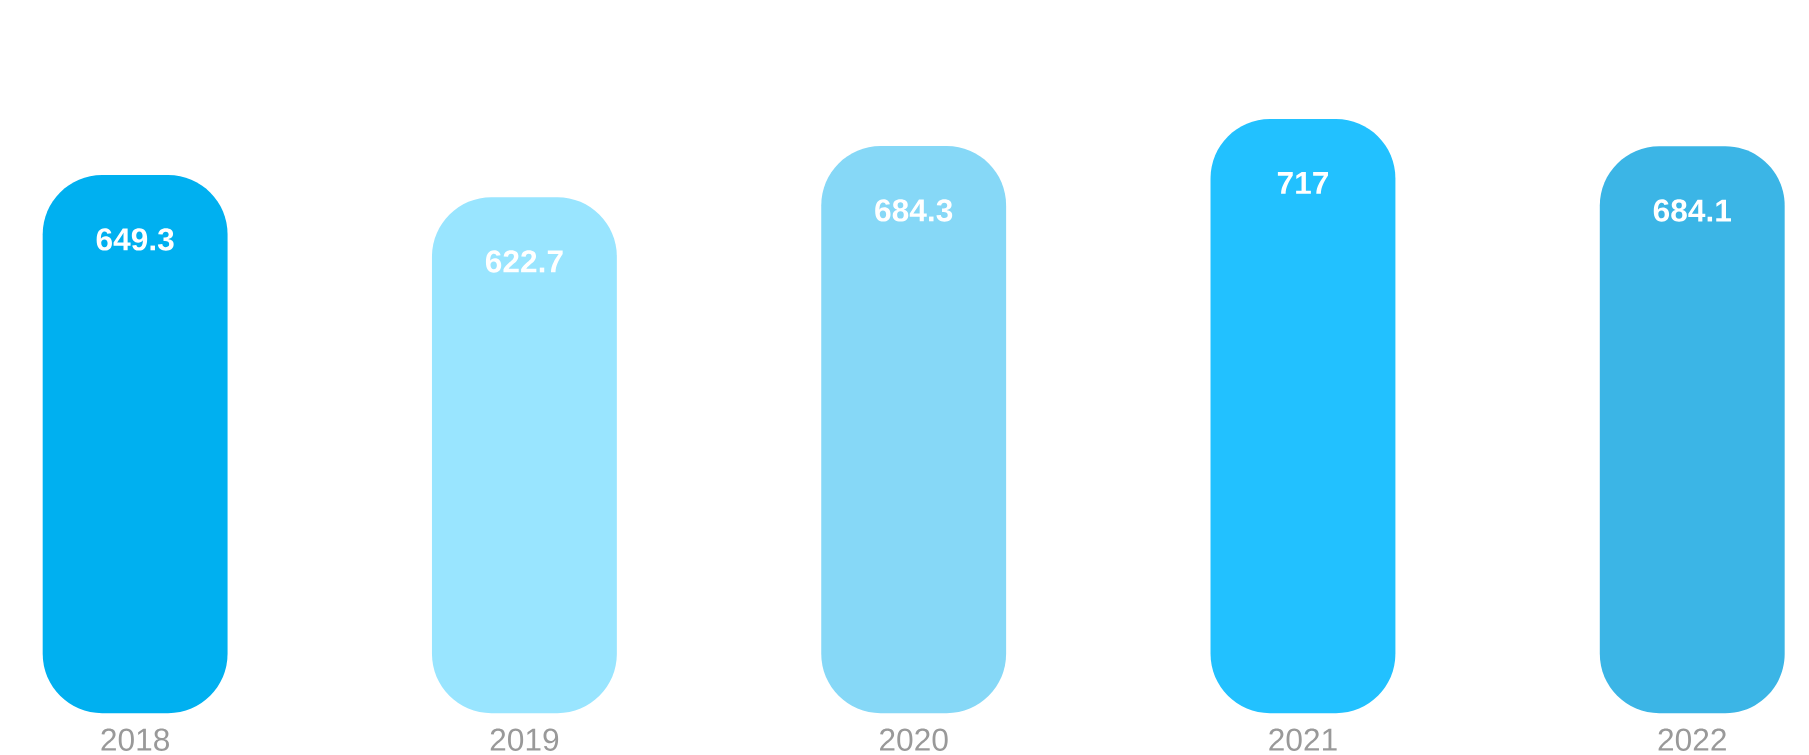 The image size is (1809, 755). Describe the element at coordinates (524, 739) in the screenshot. I see `x-tick-label: 2019` at that location.